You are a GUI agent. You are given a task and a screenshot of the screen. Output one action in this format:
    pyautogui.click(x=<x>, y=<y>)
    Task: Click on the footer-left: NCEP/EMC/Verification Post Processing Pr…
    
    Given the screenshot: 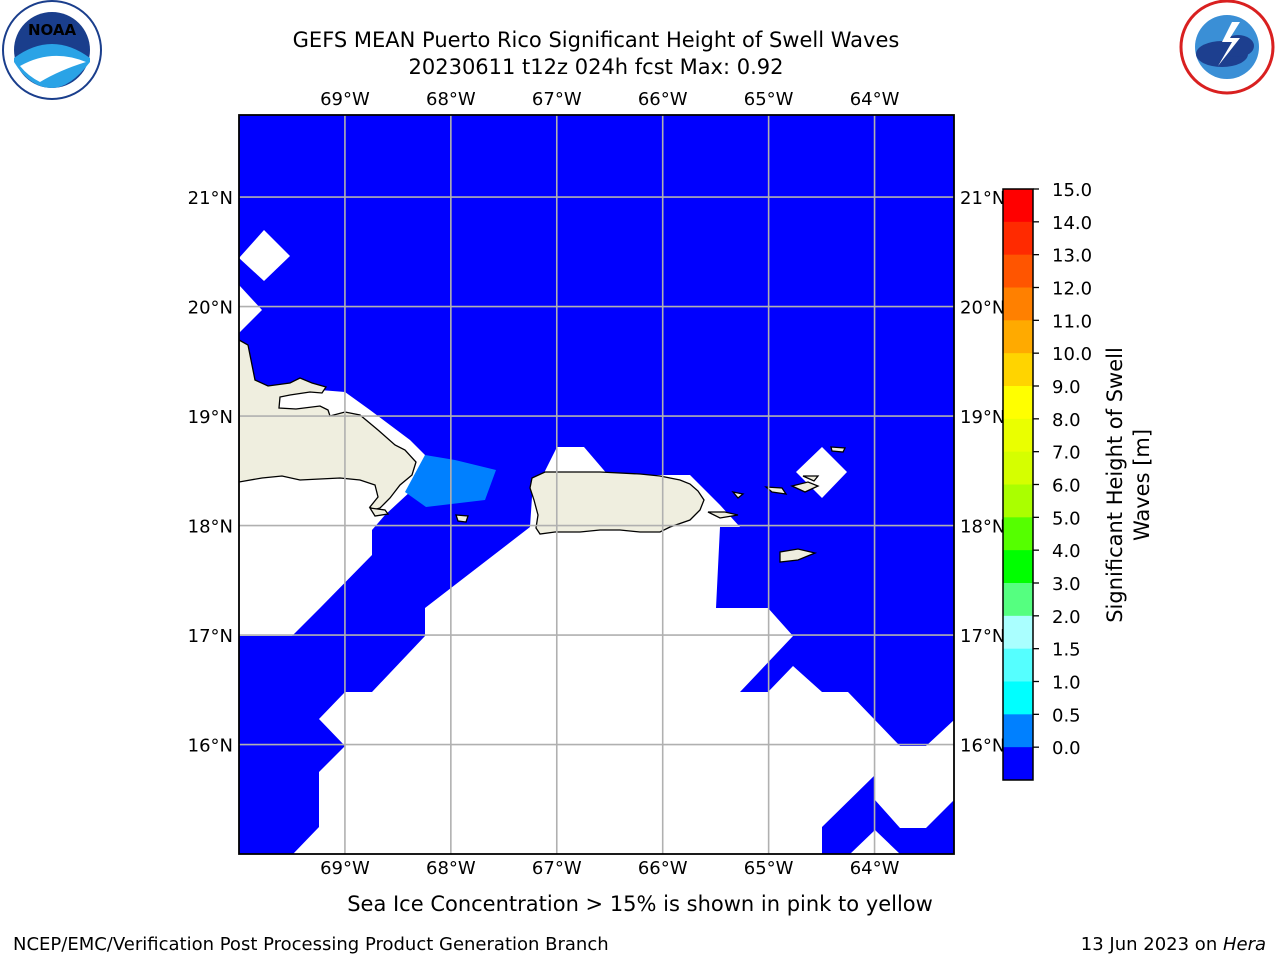 What is the action you would take?
    pyautogui.click(x=311, y=944)
    